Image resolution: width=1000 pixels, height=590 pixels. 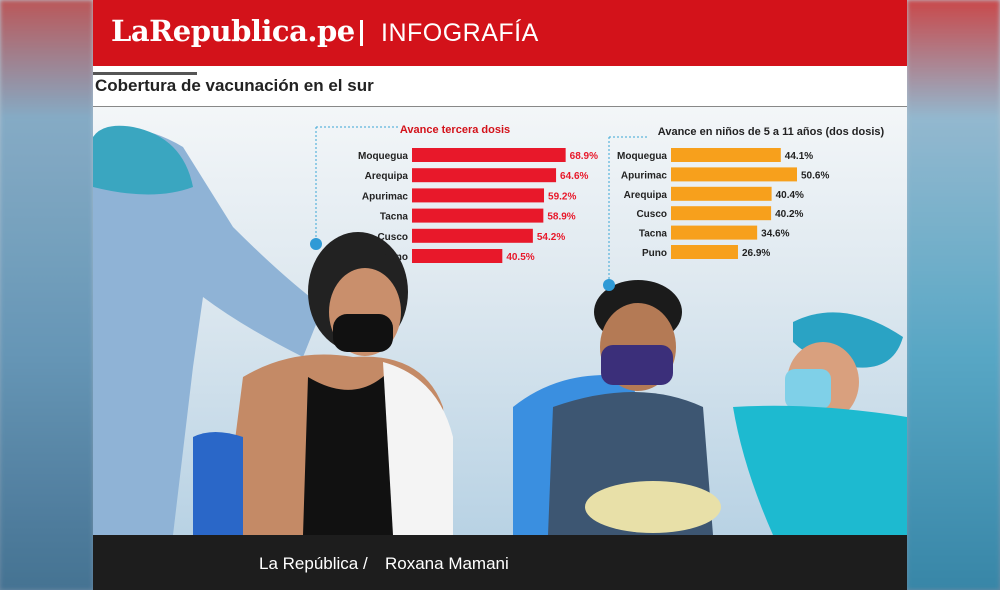 What do you see at coordinates (316, 244) in the screenshot?
I see `leader-dot-left` at bounding box center [316, 244].